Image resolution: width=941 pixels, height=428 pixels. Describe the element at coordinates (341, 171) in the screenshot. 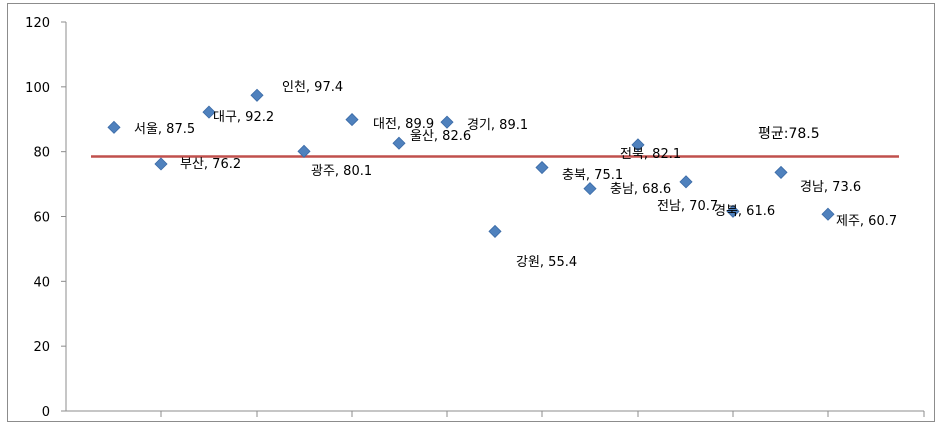

I see `data-label: 광주, 80.1` at that location.